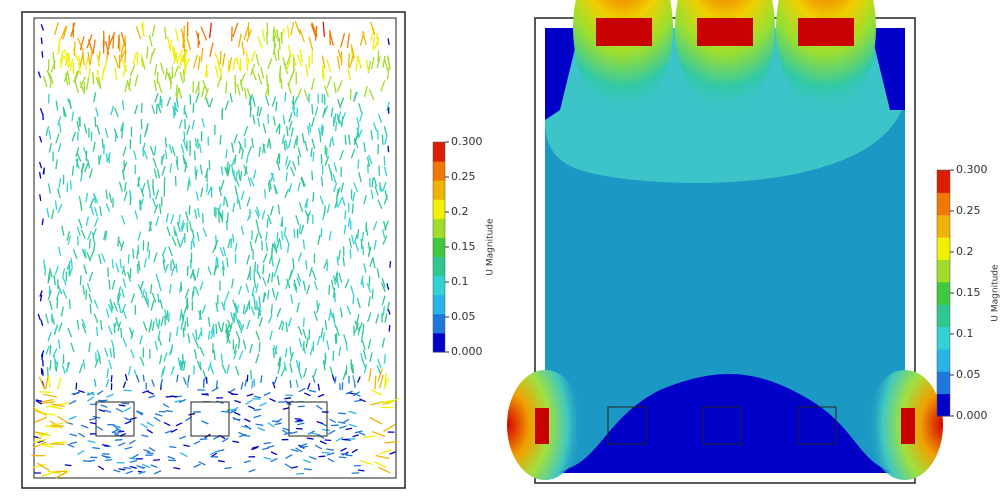  What do you see at coordinates (460, 281) in the screenshot?
I see `colorbar-tick-label: 0.1` at bounding box center [460, 281].